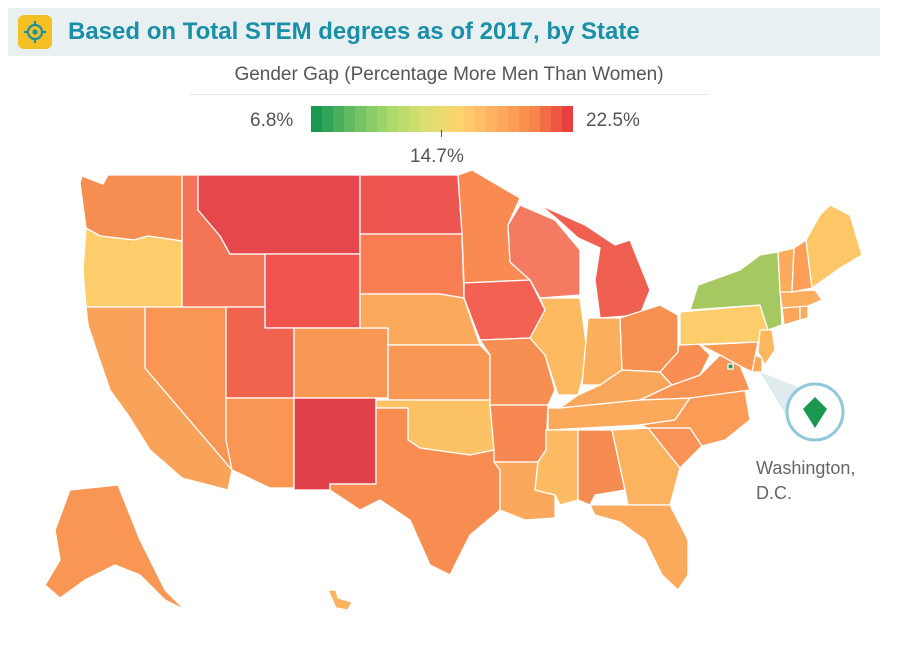  I want to click on state-IA, so click(504, 310).